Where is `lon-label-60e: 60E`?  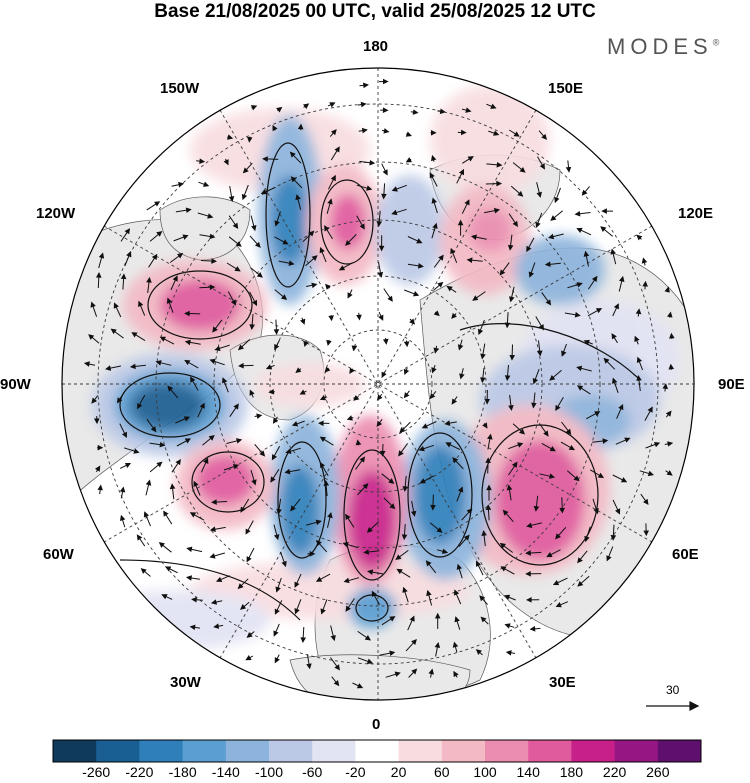 lon-label-60e: 60E is located at coordinates (685, 554).